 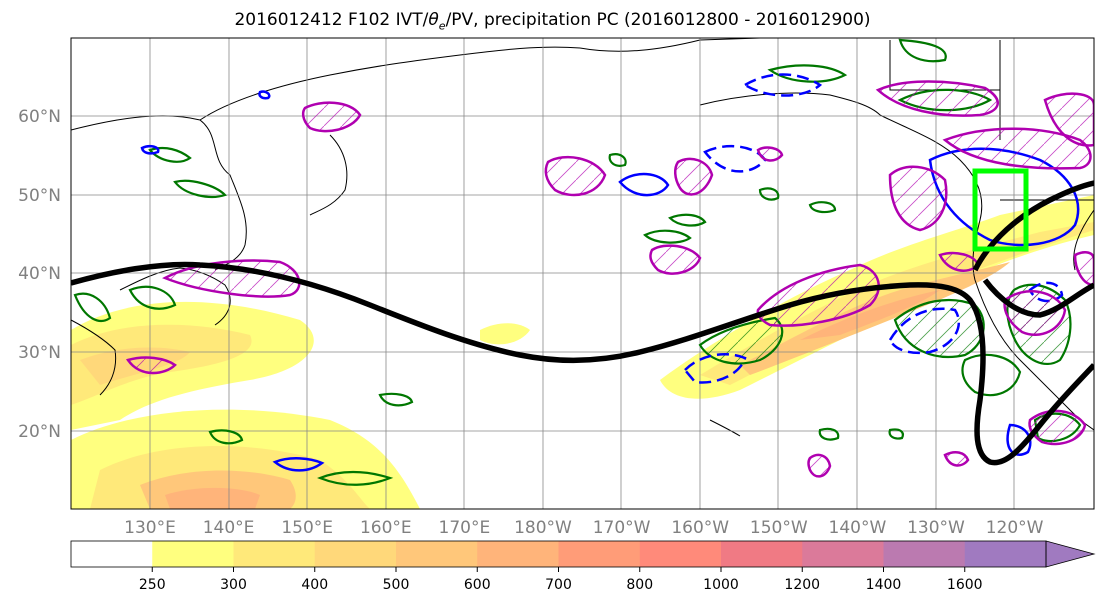 I want to click on colorbar-tick-label: 250, so click(x=152, y=585).